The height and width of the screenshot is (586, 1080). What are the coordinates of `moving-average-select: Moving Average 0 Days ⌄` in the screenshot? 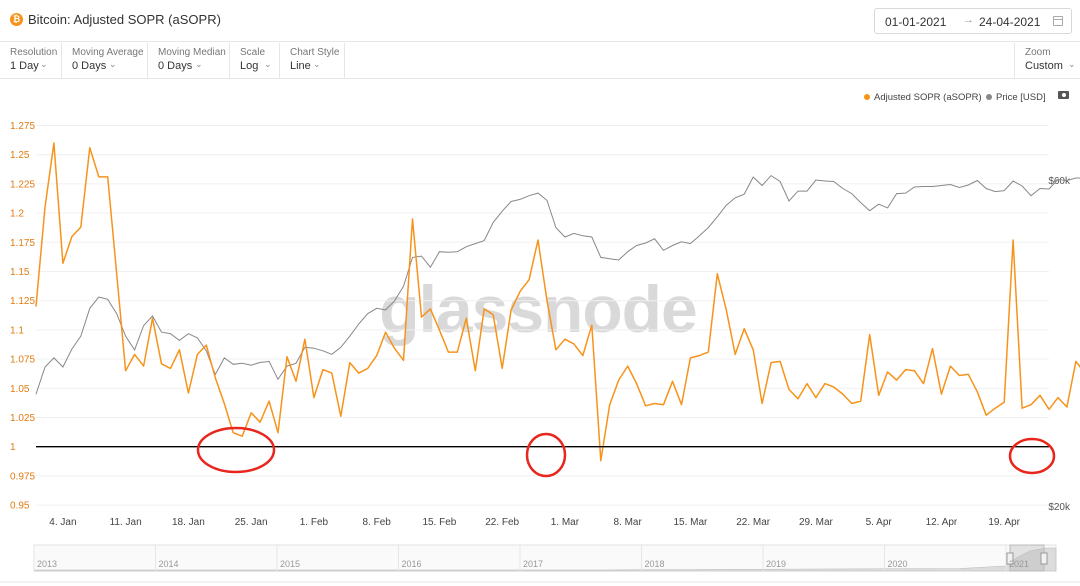 It's located at (105, 61).